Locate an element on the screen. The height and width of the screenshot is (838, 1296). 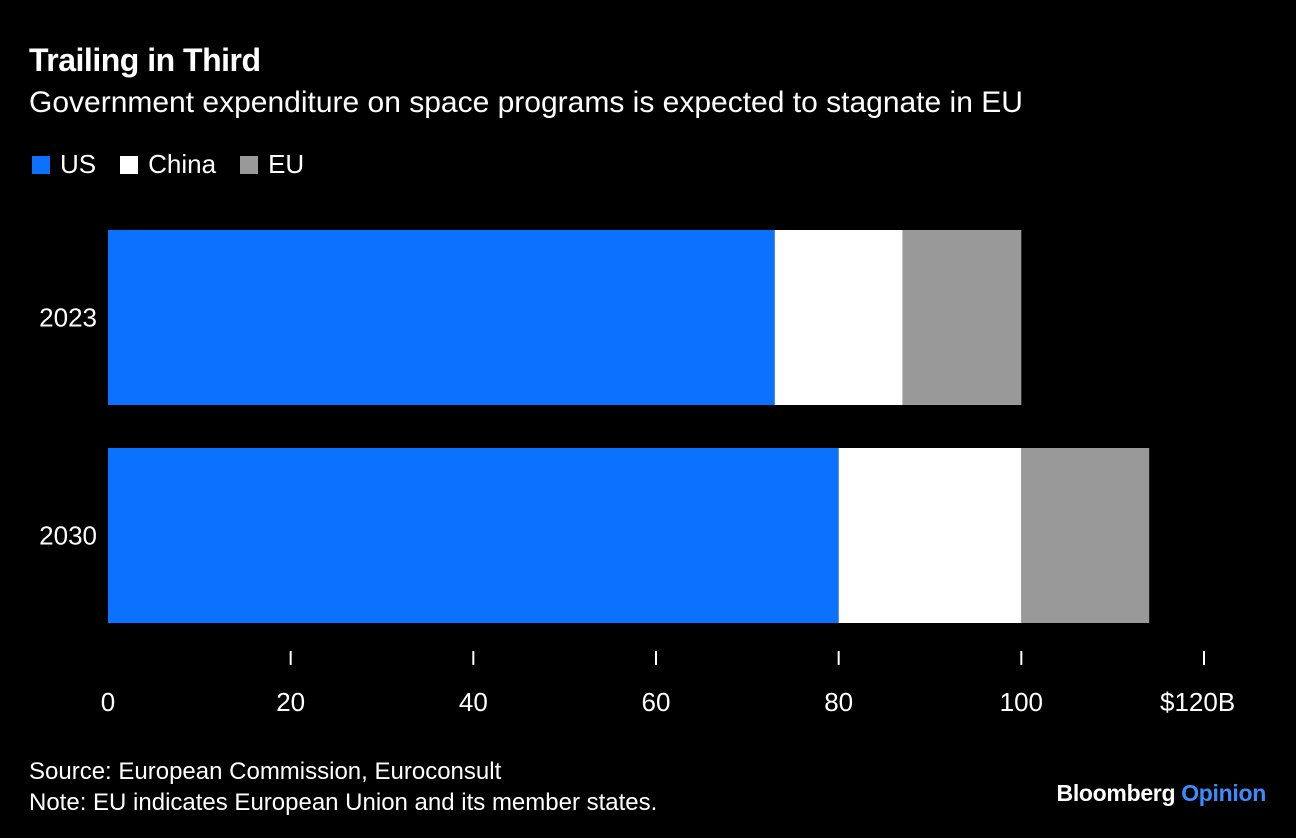
chart-title: Trailing in Third is located at coordinates (145, 60).